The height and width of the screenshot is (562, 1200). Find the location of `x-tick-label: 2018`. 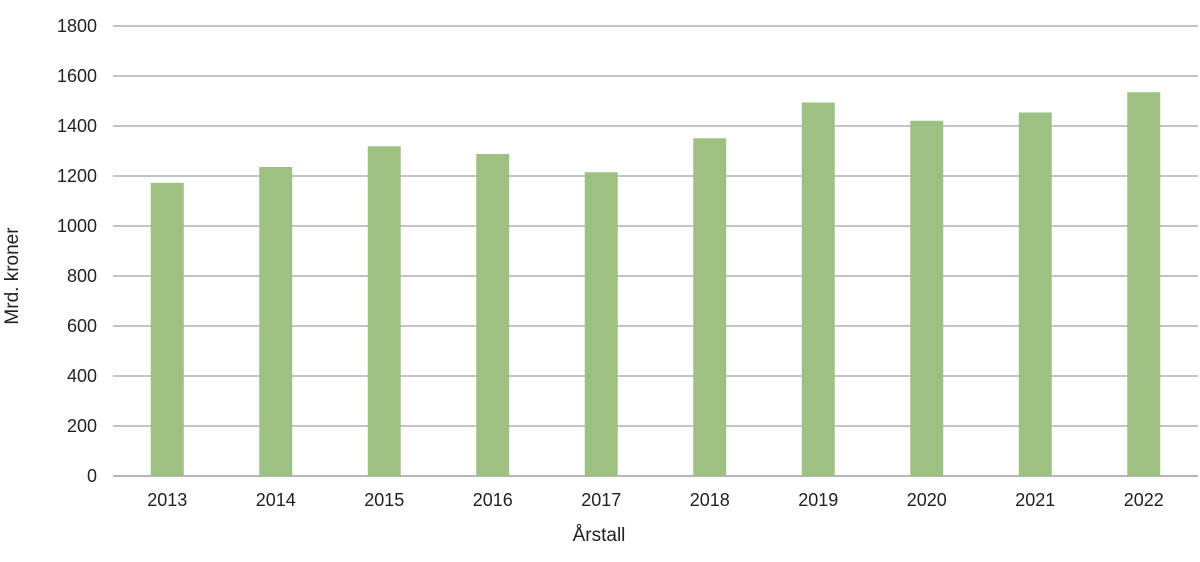

x-tick-label: 2018 is located at coordinates (710, 500).